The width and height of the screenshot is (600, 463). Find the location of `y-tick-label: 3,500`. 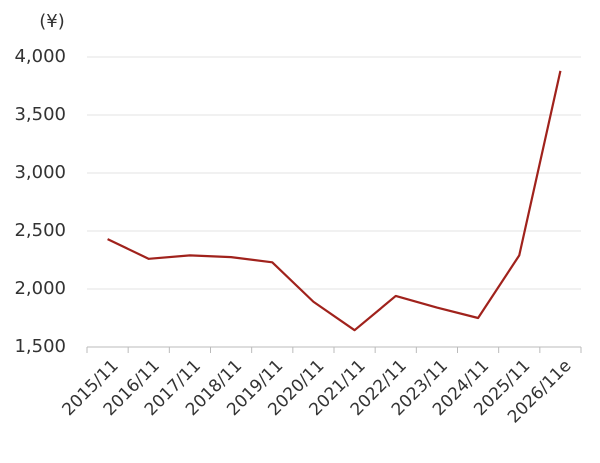

y-tick-label: 3,500 is located at coordinates (40, 114).